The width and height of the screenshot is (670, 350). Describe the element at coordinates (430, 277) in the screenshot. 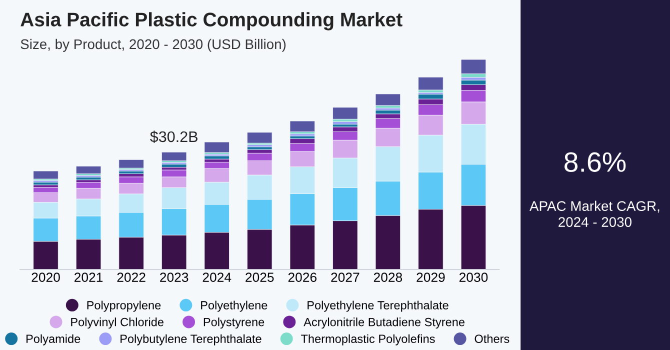

I see `x-tick-label: 2029` at that location.